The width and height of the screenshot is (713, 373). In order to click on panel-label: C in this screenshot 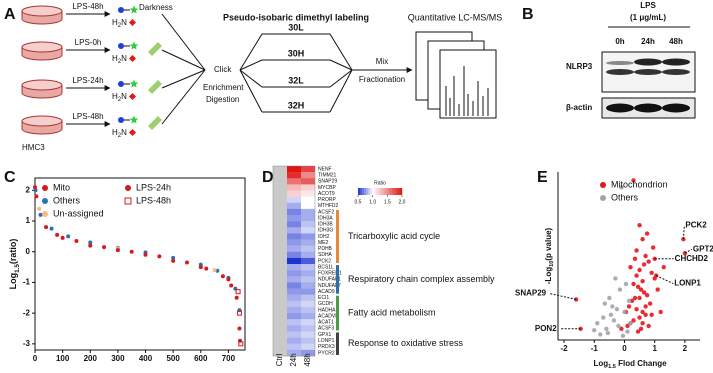, I will do `click(10, 177)`.